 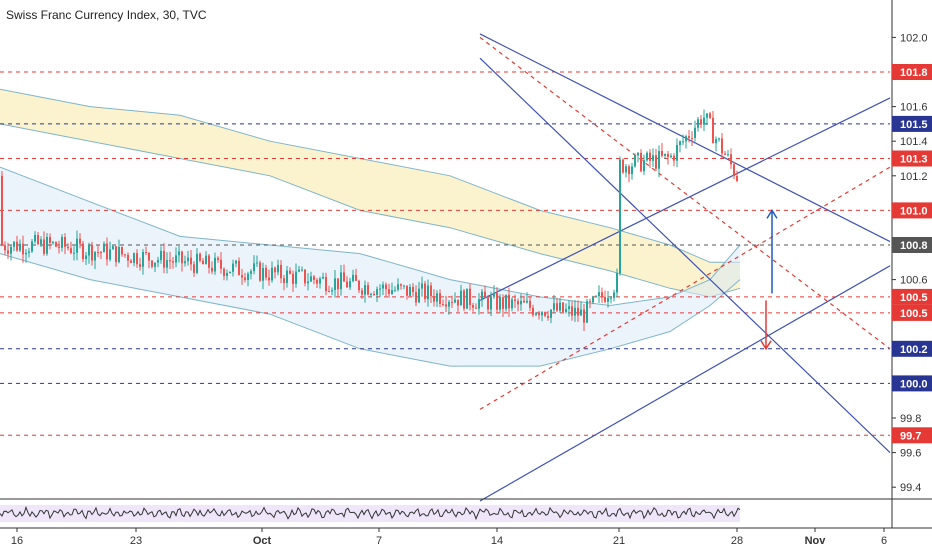 I want to click on y-tick-label-13: 102.0, so click(x=914, y=38).